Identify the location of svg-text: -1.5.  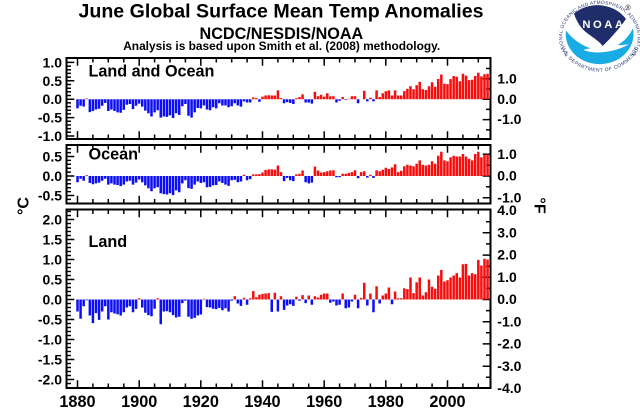
(50, 360).